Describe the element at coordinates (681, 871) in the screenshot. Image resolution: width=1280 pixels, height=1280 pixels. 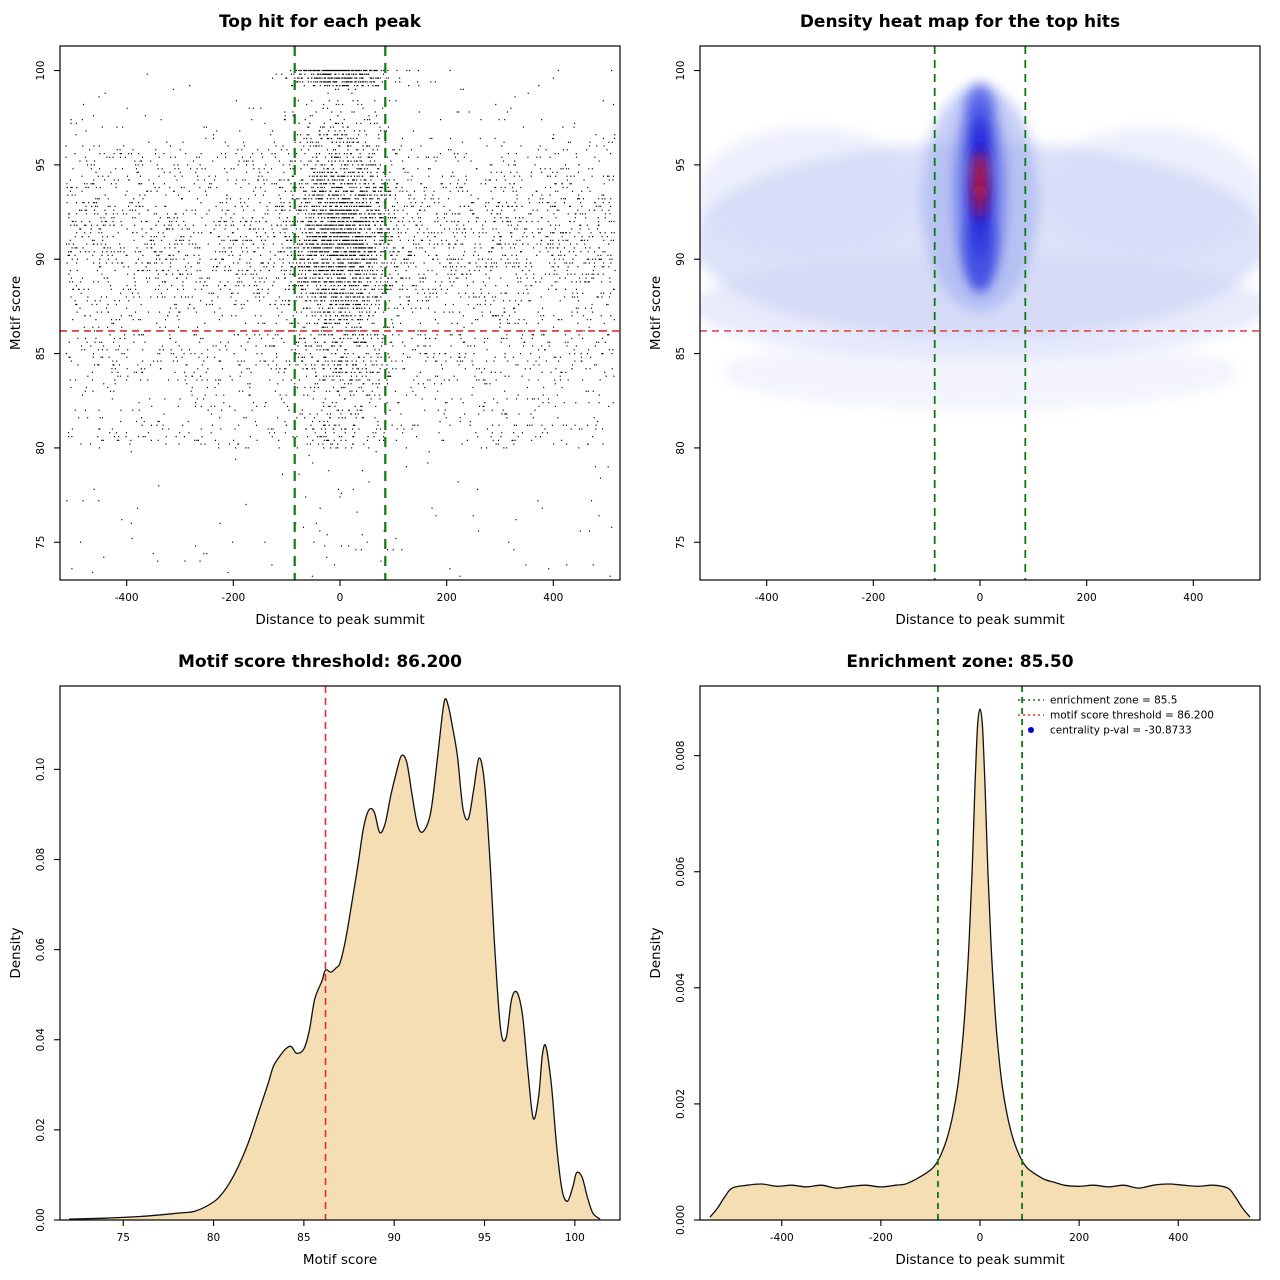
I see `svg-text: 0.006` at that location.